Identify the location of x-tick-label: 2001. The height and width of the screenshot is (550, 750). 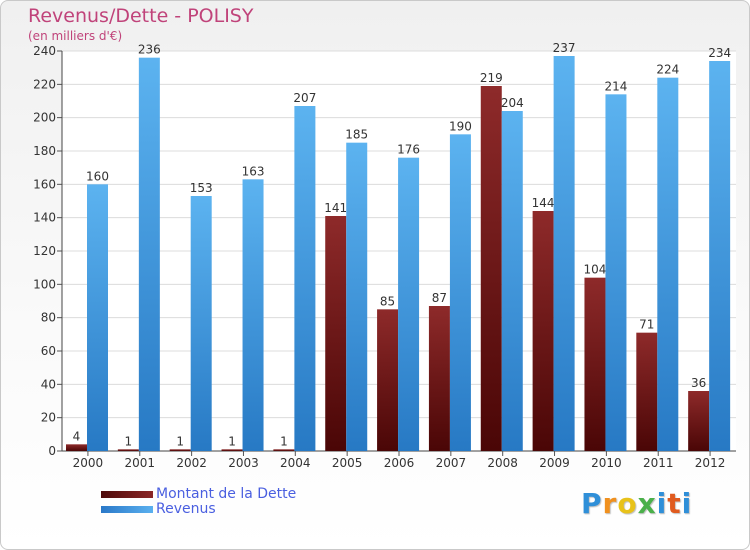
(139, 463).